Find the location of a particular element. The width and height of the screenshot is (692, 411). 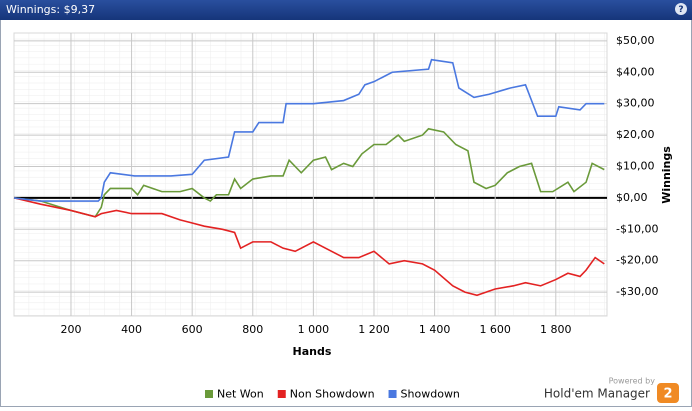

header-bar is located at coordinates (346, 10).